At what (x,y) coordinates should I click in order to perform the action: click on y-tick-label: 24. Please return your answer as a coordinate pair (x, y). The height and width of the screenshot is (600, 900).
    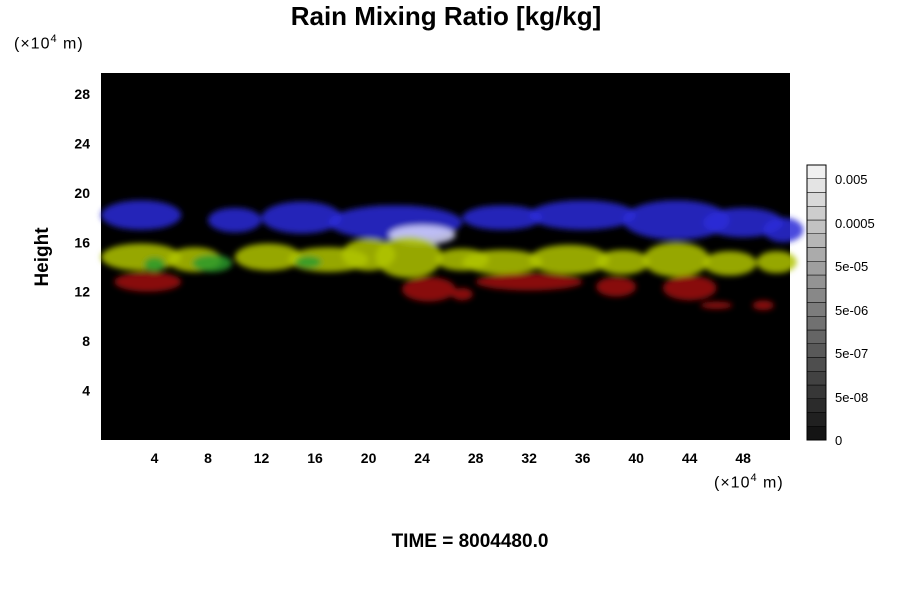
    Looking at the image, I should click on (82, 143).